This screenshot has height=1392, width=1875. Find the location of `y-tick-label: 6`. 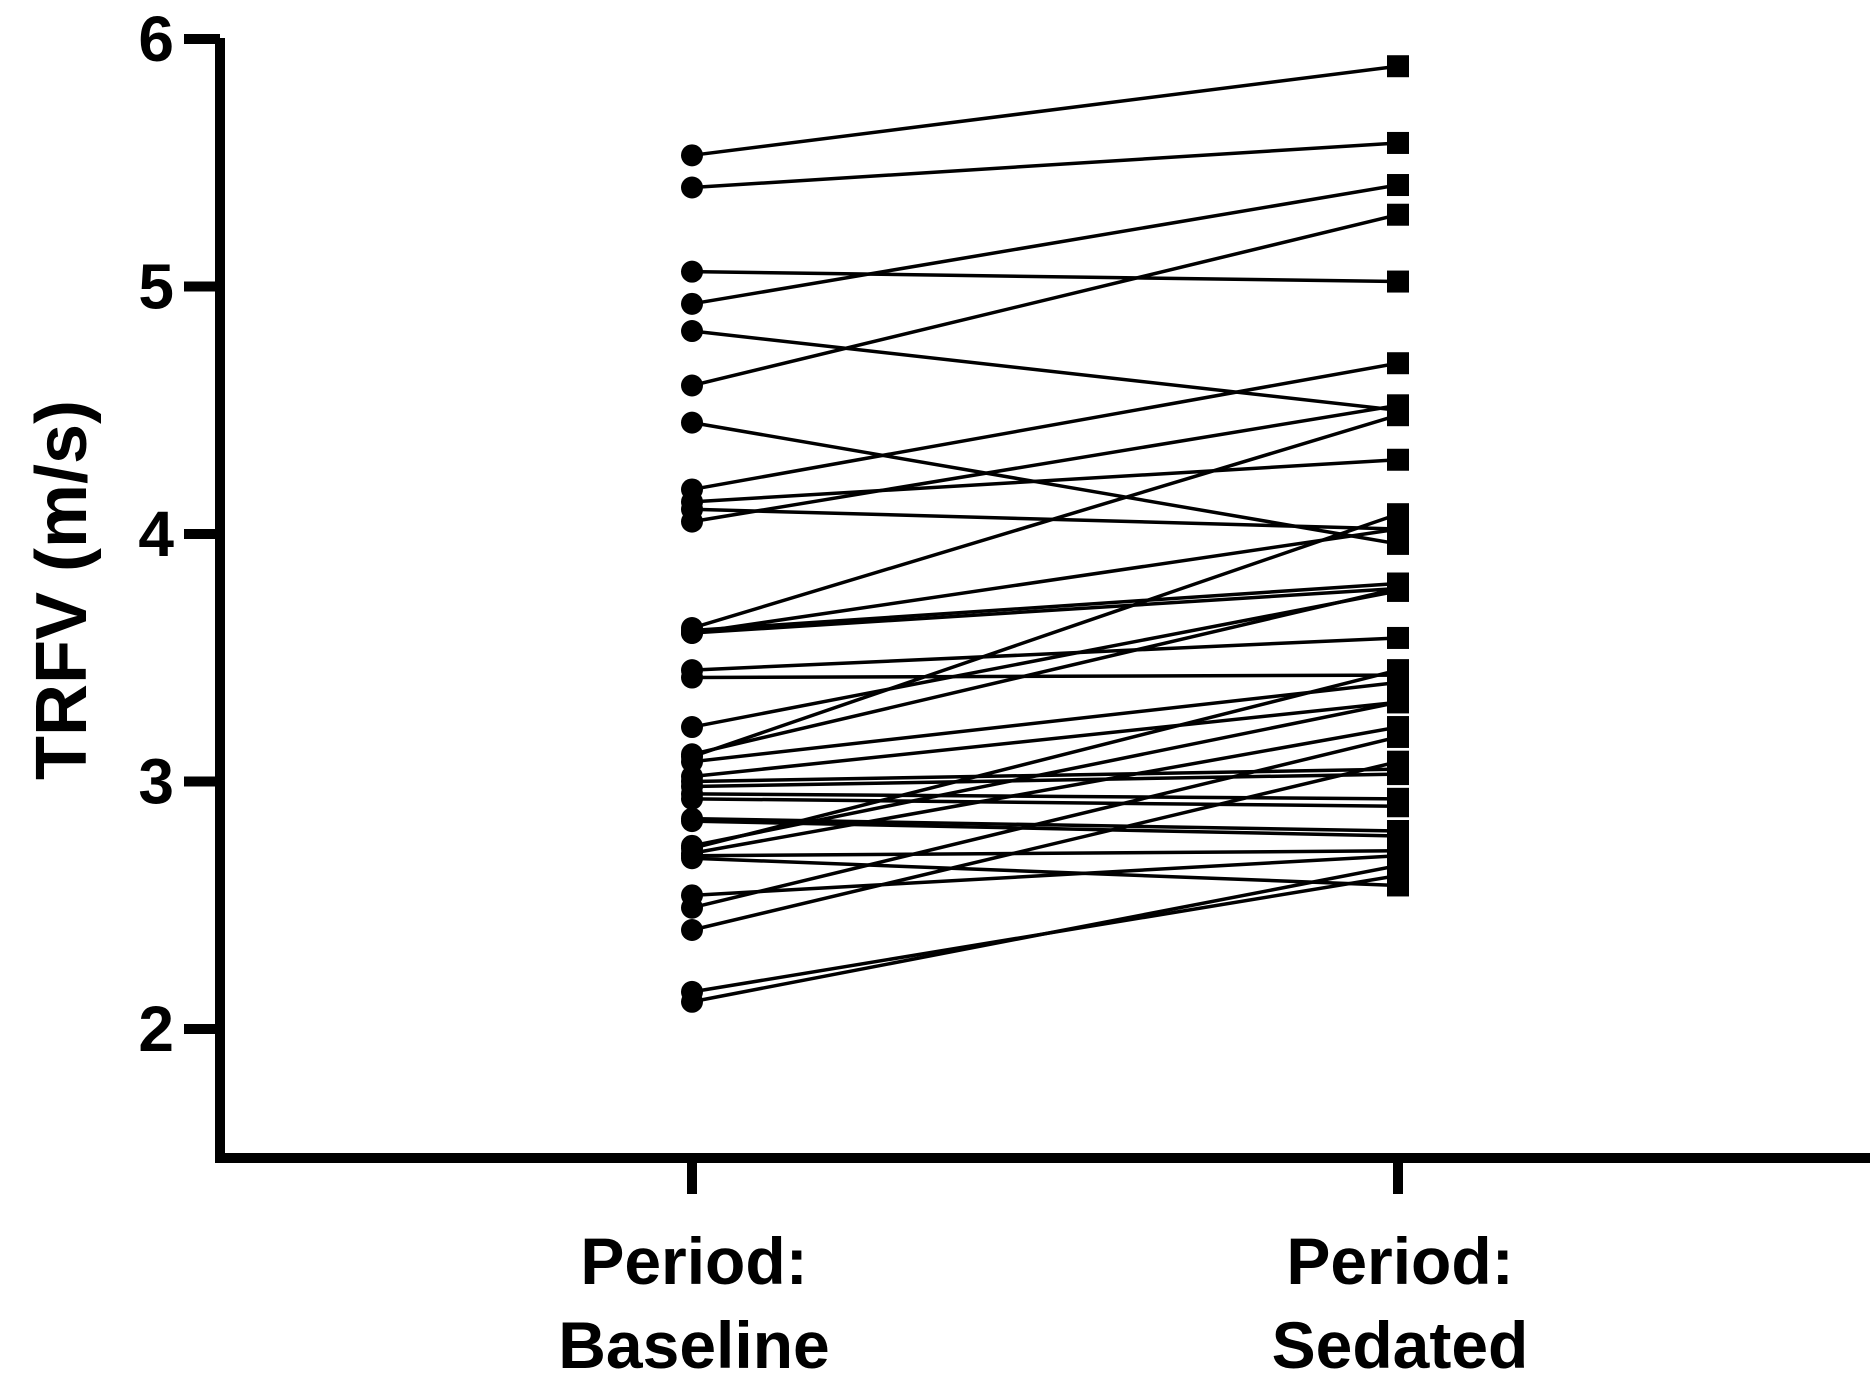

y-tick-label: 6 is located at coordinates (156, 39).